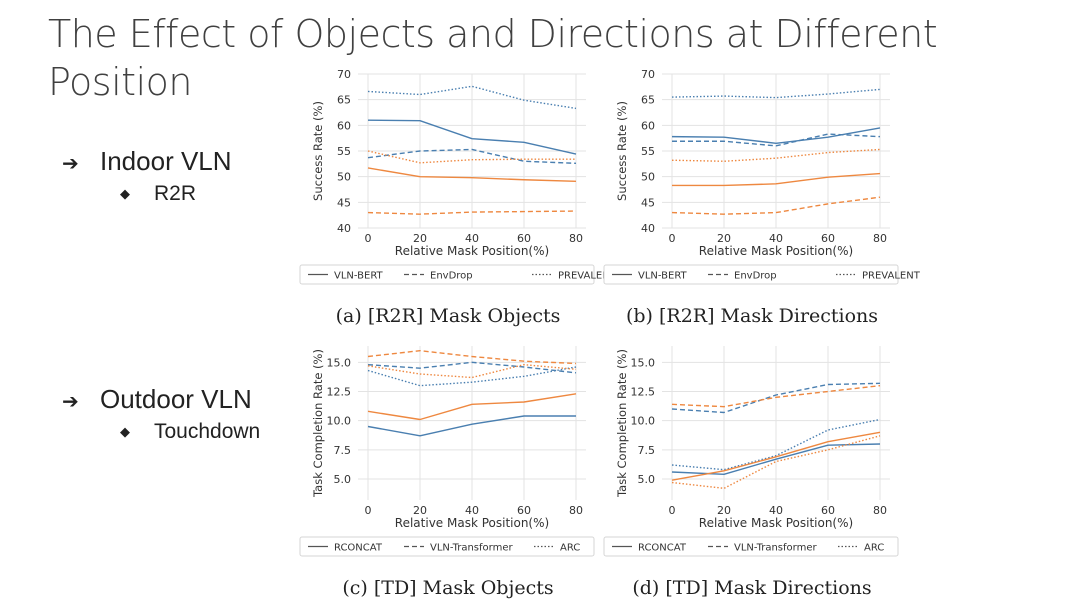  I want to click on caption-c: (c) [TD] Mask Objects, so click(448, 588).